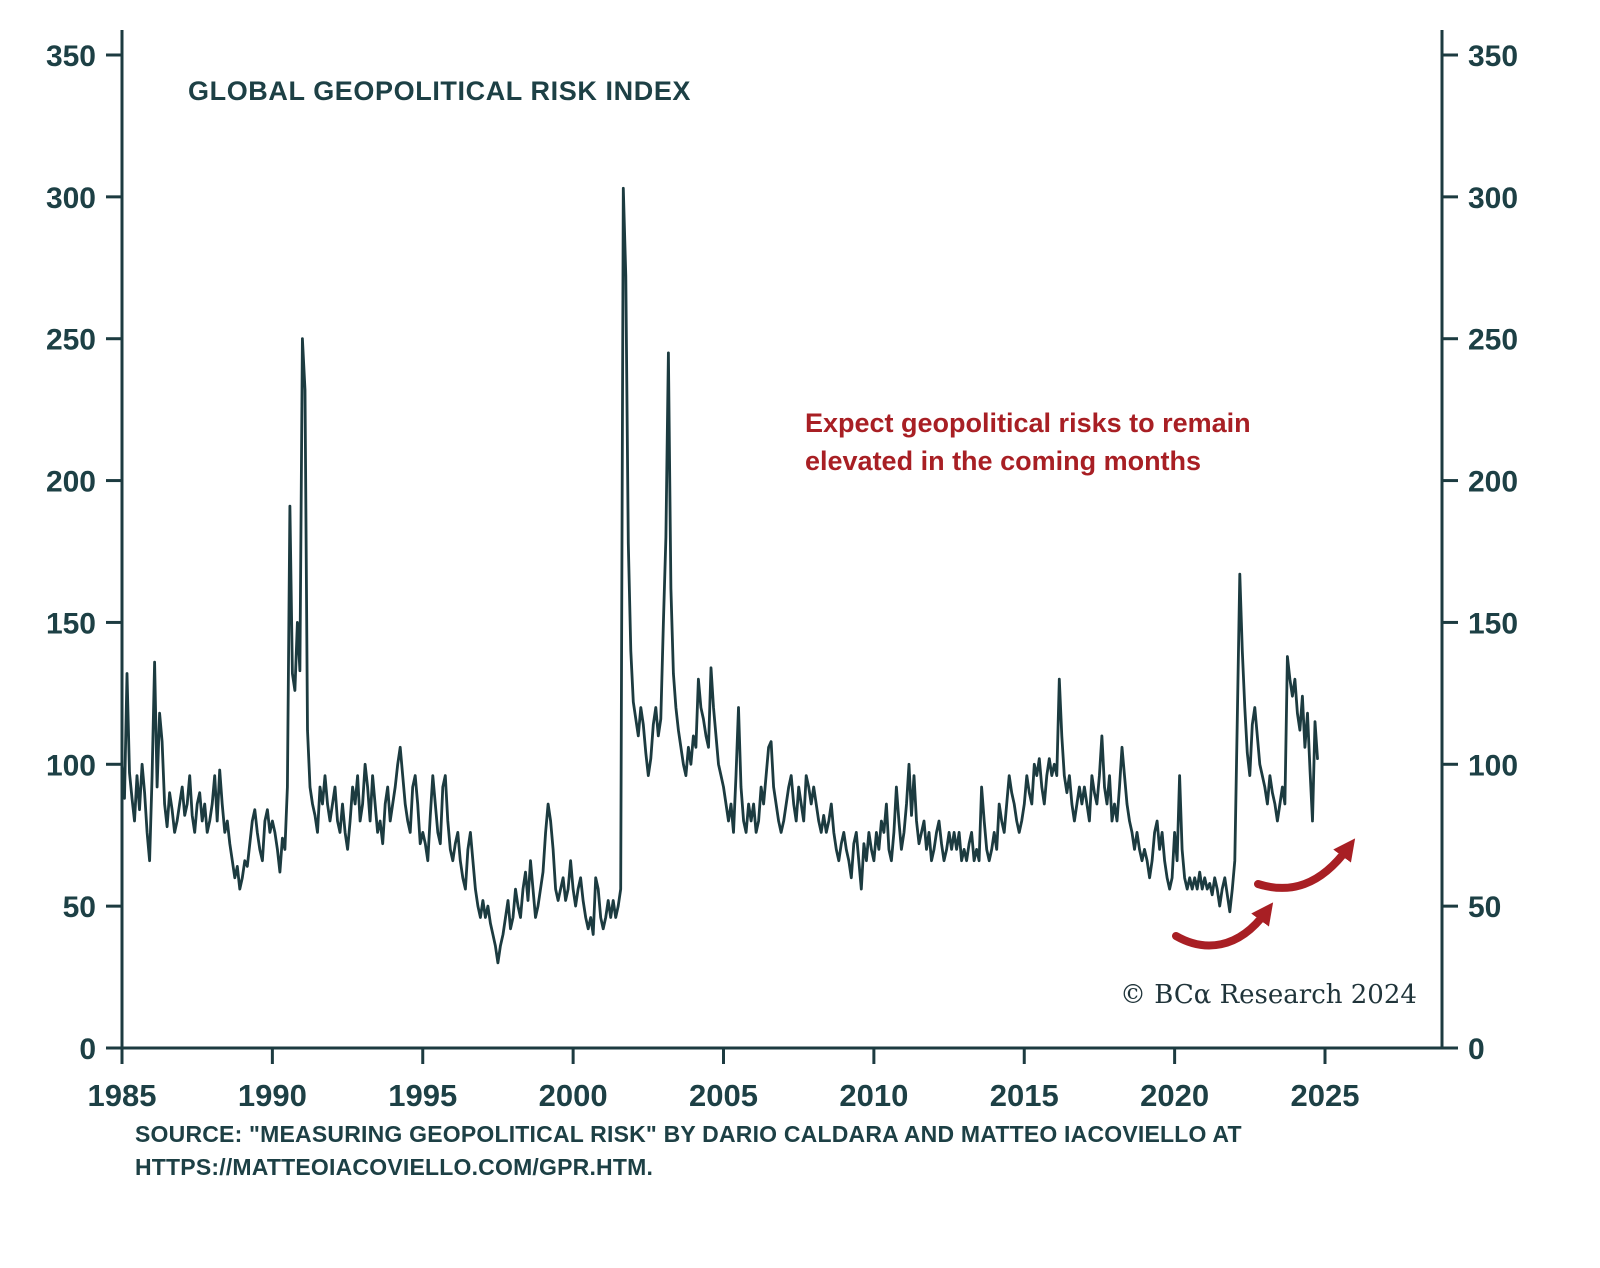 This screenshot has height=1268, width=1600. What do you see at coordinates (1493, 56) in the screenshot?
I see `y-tick-label-right: 350` at bounding box center [1493, 56].